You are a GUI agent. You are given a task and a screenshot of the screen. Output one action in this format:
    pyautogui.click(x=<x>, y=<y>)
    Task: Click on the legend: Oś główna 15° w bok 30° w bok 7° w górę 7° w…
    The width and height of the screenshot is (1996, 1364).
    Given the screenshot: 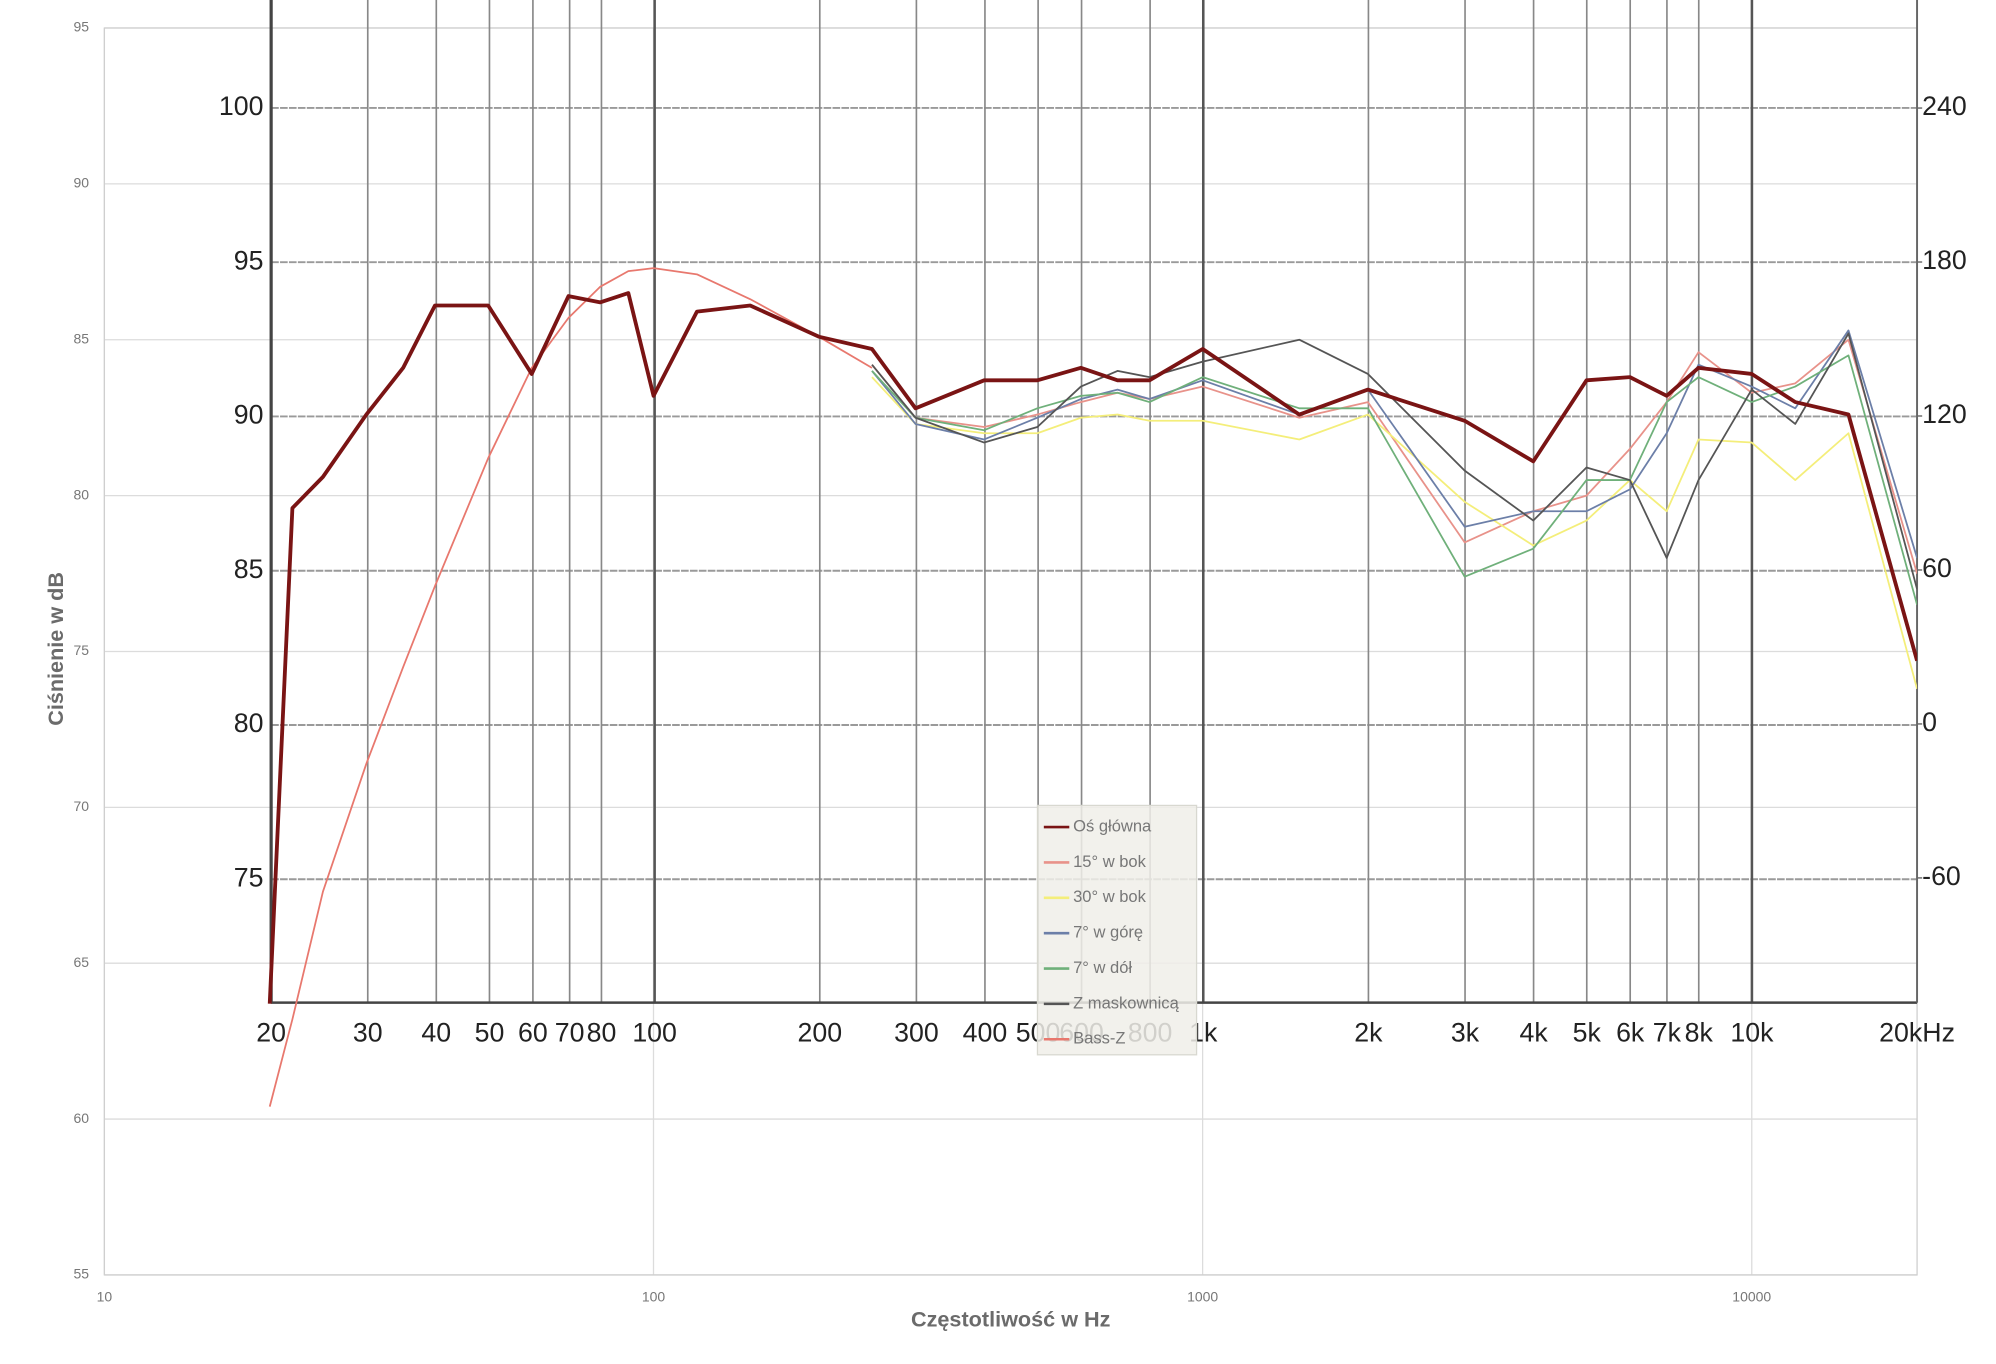 What is the action you would take?
    pyautogui.click(x=1117, y=930)
    